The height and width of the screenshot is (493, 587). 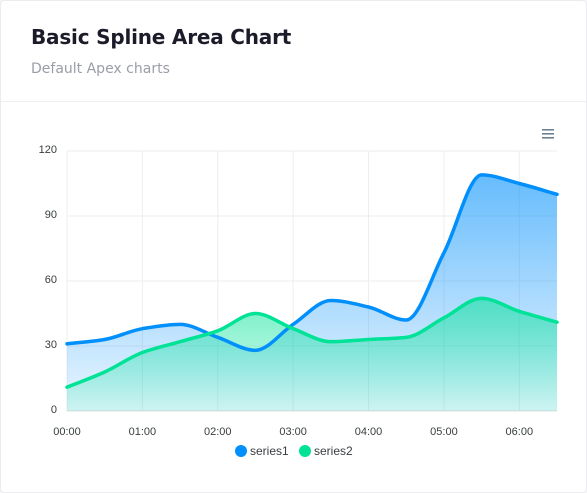 What do you see at coordinates (548, 134) in the screenshot?
I see `hamburger-menu-icon` at bounding box center [548, 134].